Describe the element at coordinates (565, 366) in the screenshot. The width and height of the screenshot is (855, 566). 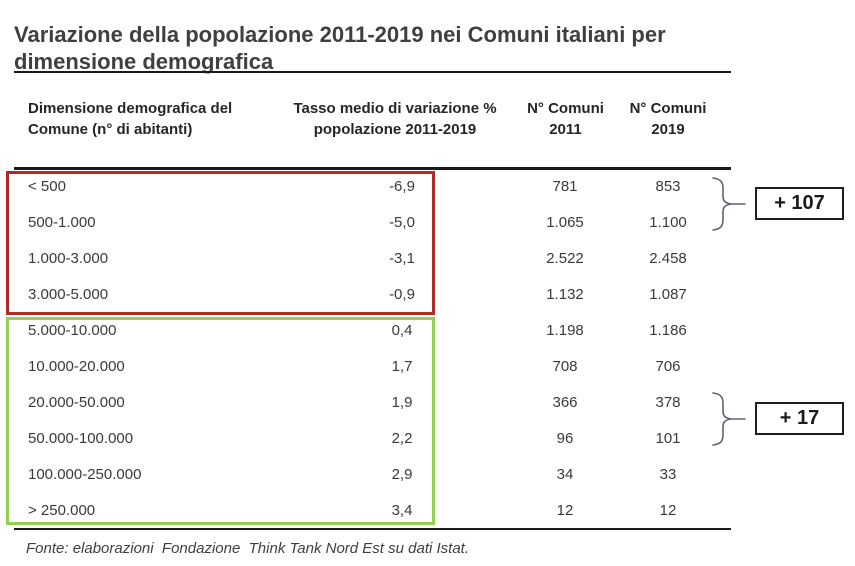
I see `comuni-2011-cell: 708` at that location.